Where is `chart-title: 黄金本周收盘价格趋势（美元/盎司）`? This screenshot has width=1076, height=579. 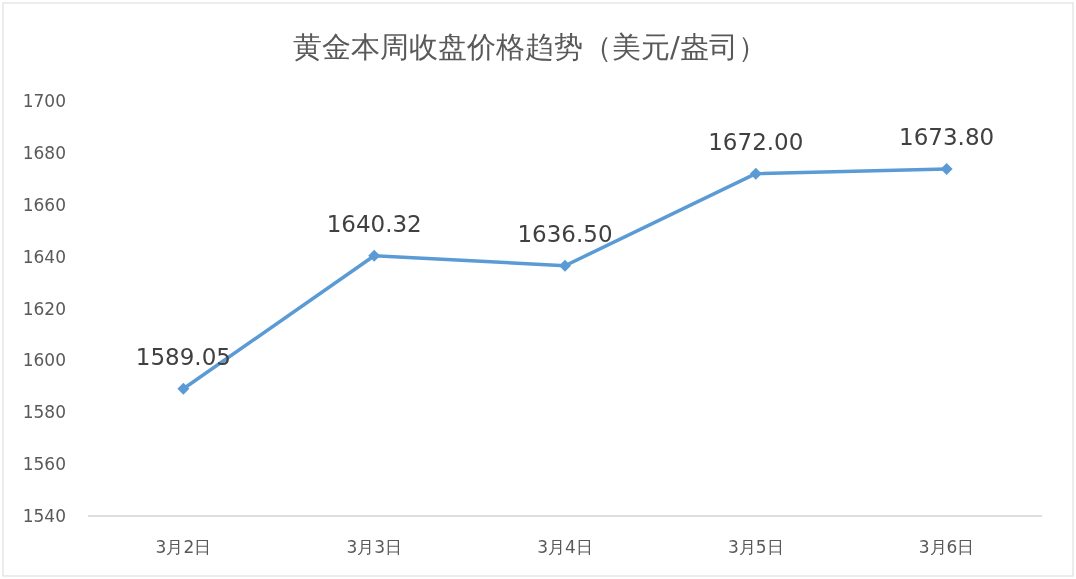 chart-title: 黄金本周收盘价格趋势（美元/盎司） is located at coordinates (530, 47).